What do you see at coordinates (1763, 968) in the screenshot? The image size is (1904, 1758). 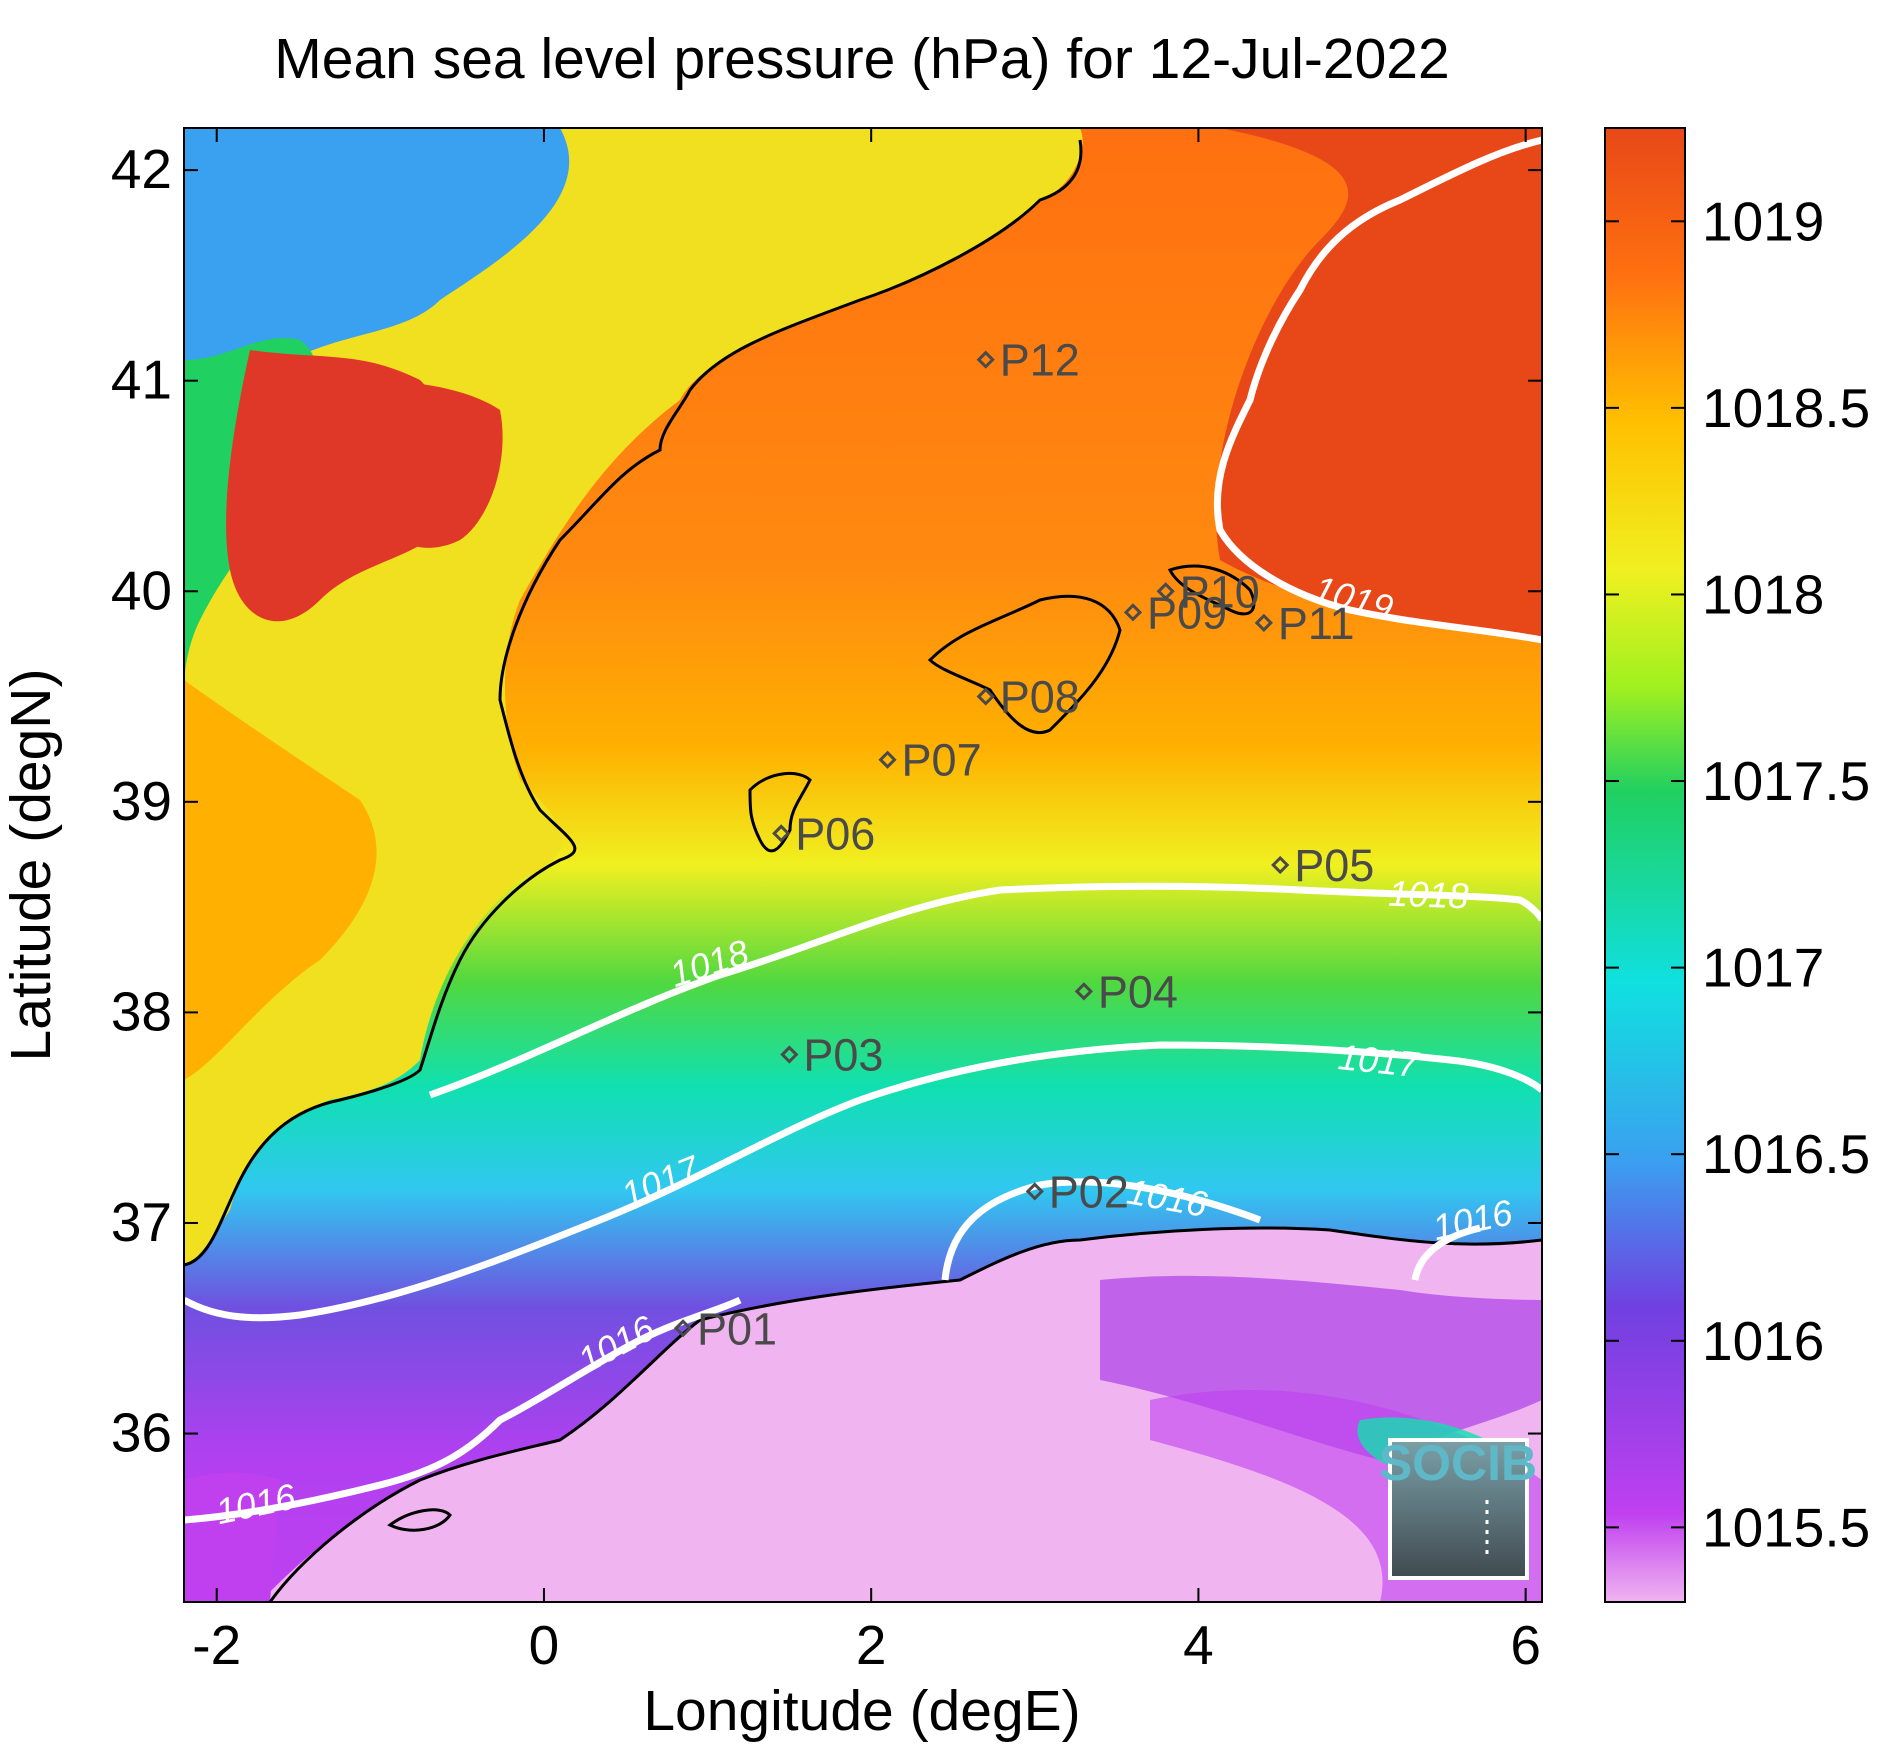 I see `colorbar-tick-label: 1017` at bounding box center [1763, 968].